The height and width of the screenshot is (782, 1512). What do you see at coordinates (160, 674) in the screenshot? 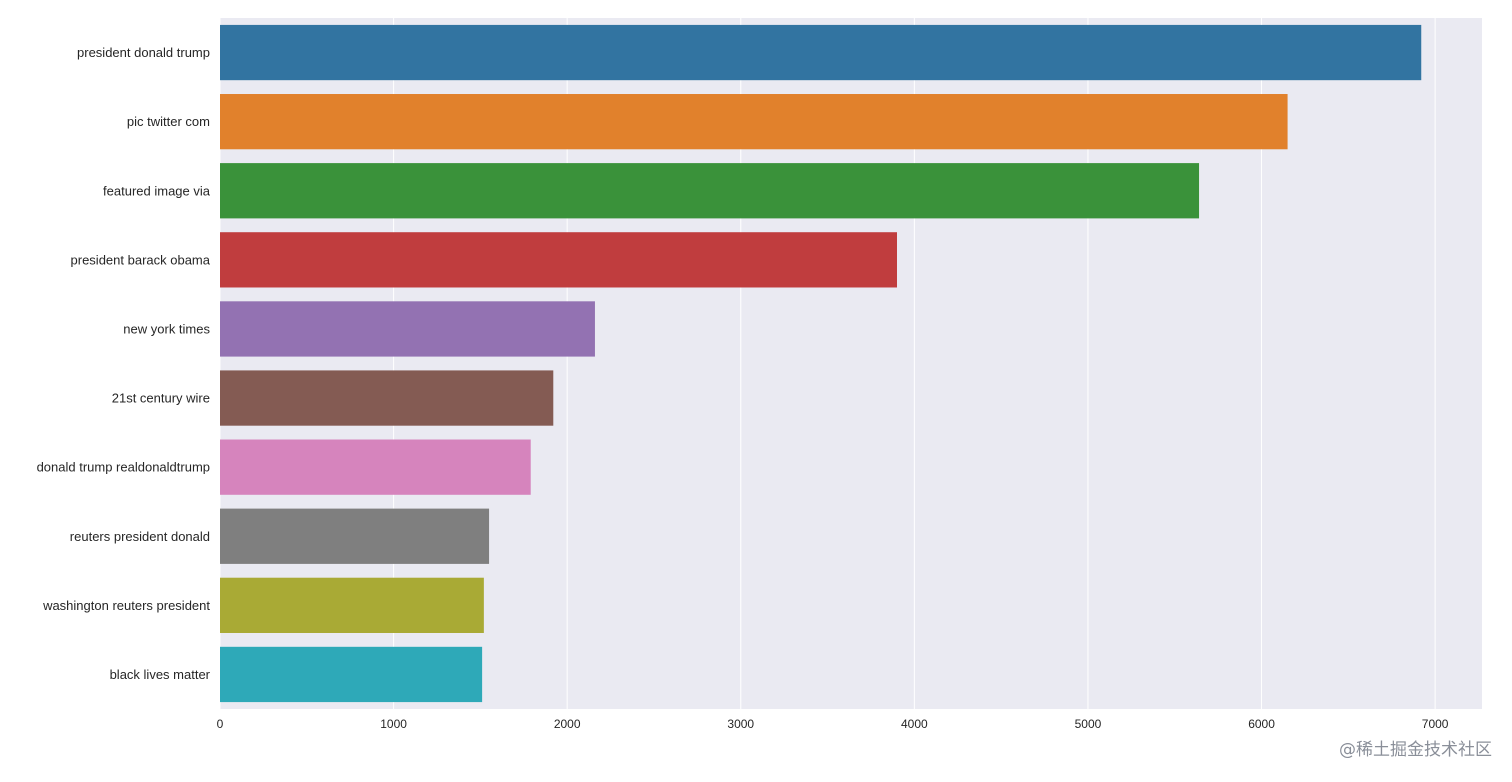
I see `category-label: black lives matter` at bounding box center [160, 674].